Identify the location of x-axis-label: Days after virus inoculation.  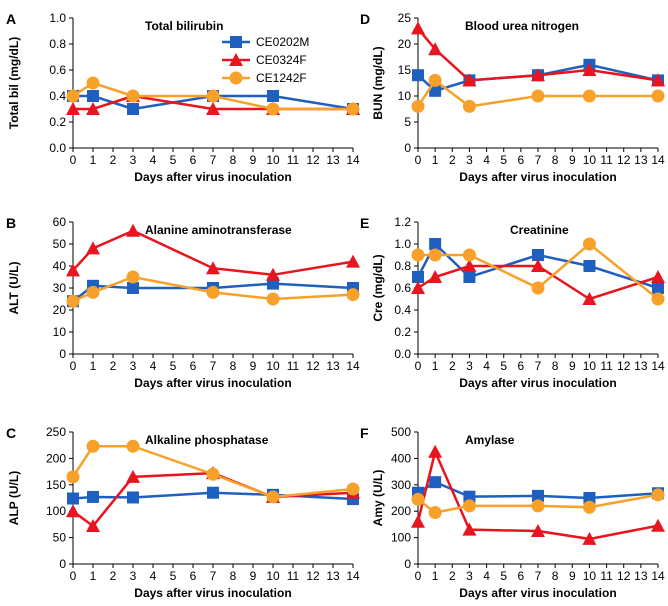
(212, 593).